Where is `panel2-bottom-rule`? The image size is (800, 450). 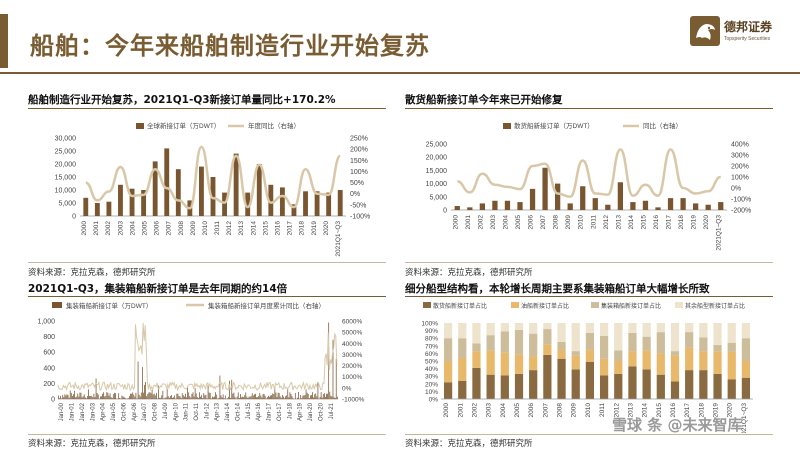
panel2-bottom-rule is located at coordinates (589, 262).